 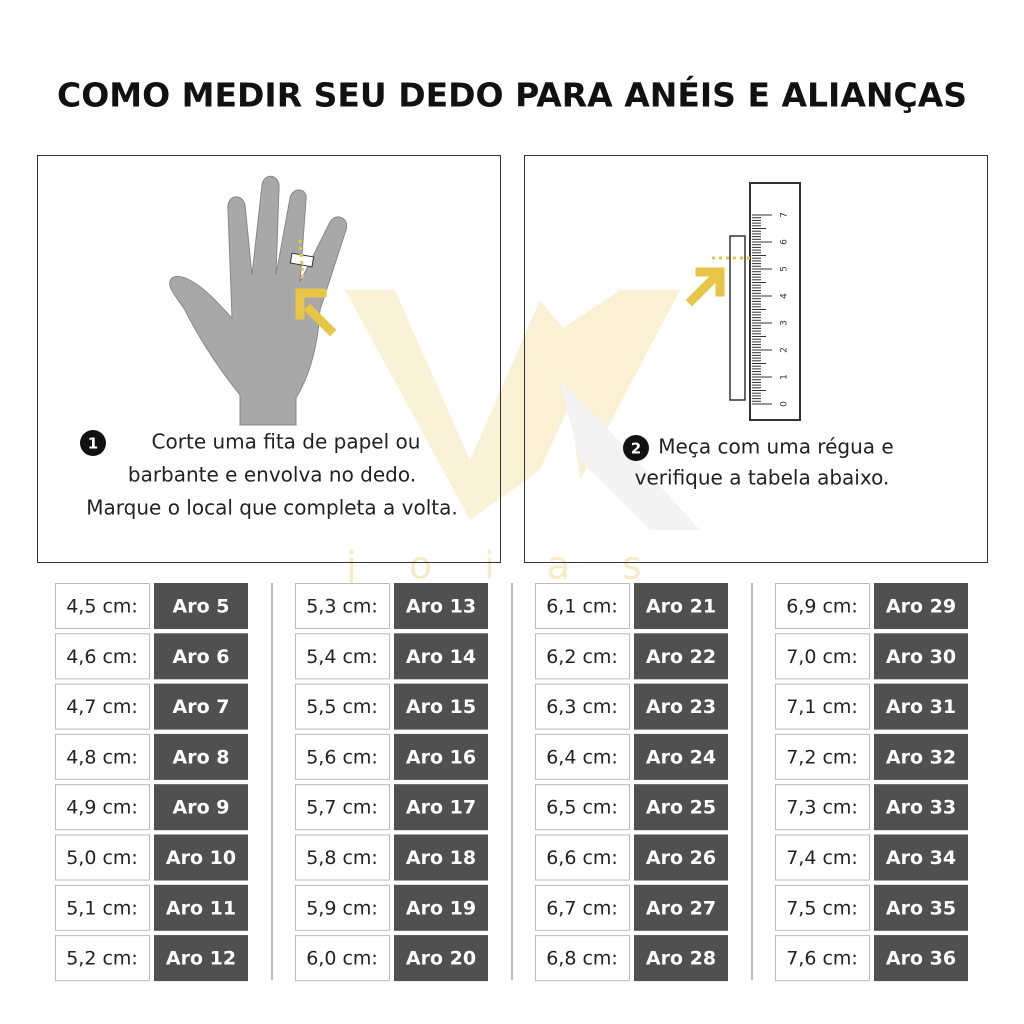 I want to click on measure-label: 5,5 cm:, so click(x=342, y=707).